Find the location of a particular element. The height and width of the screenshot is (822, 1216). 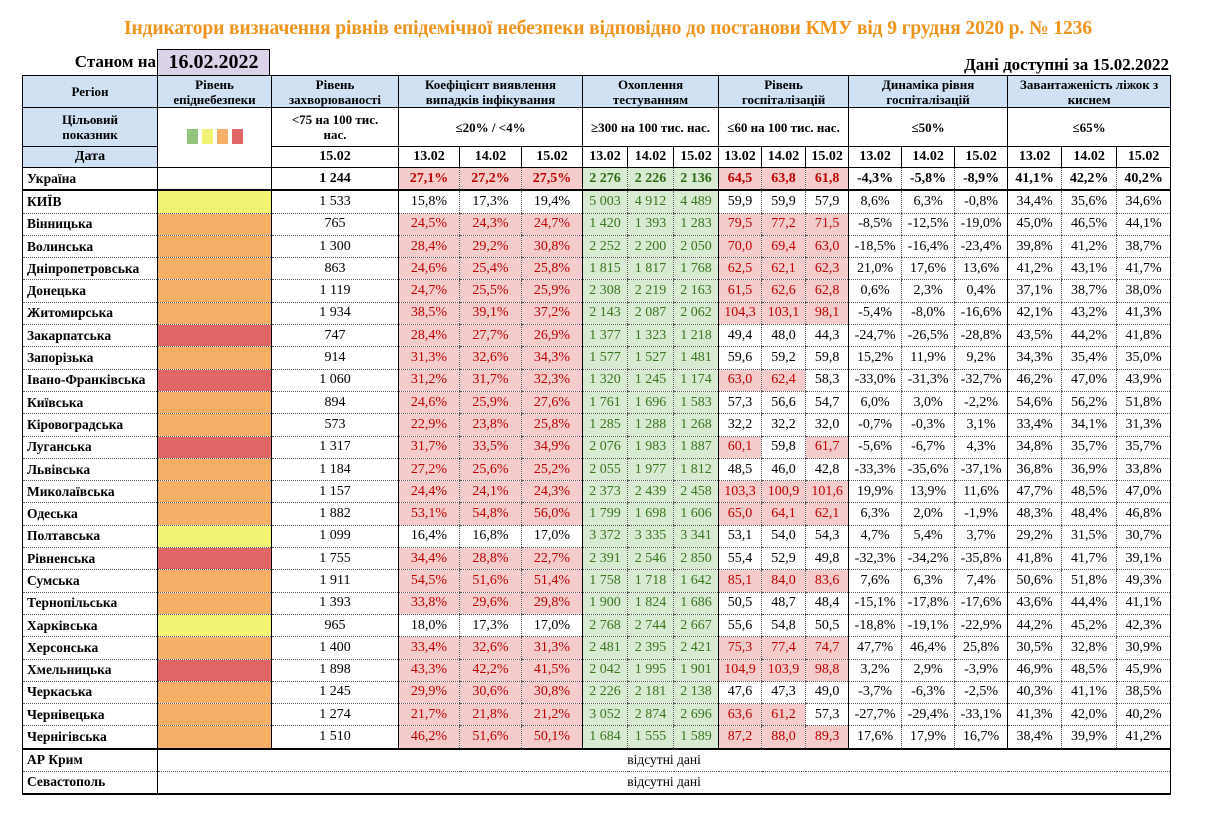

testing-value: 1 577 is located at coordinates (605, 358).